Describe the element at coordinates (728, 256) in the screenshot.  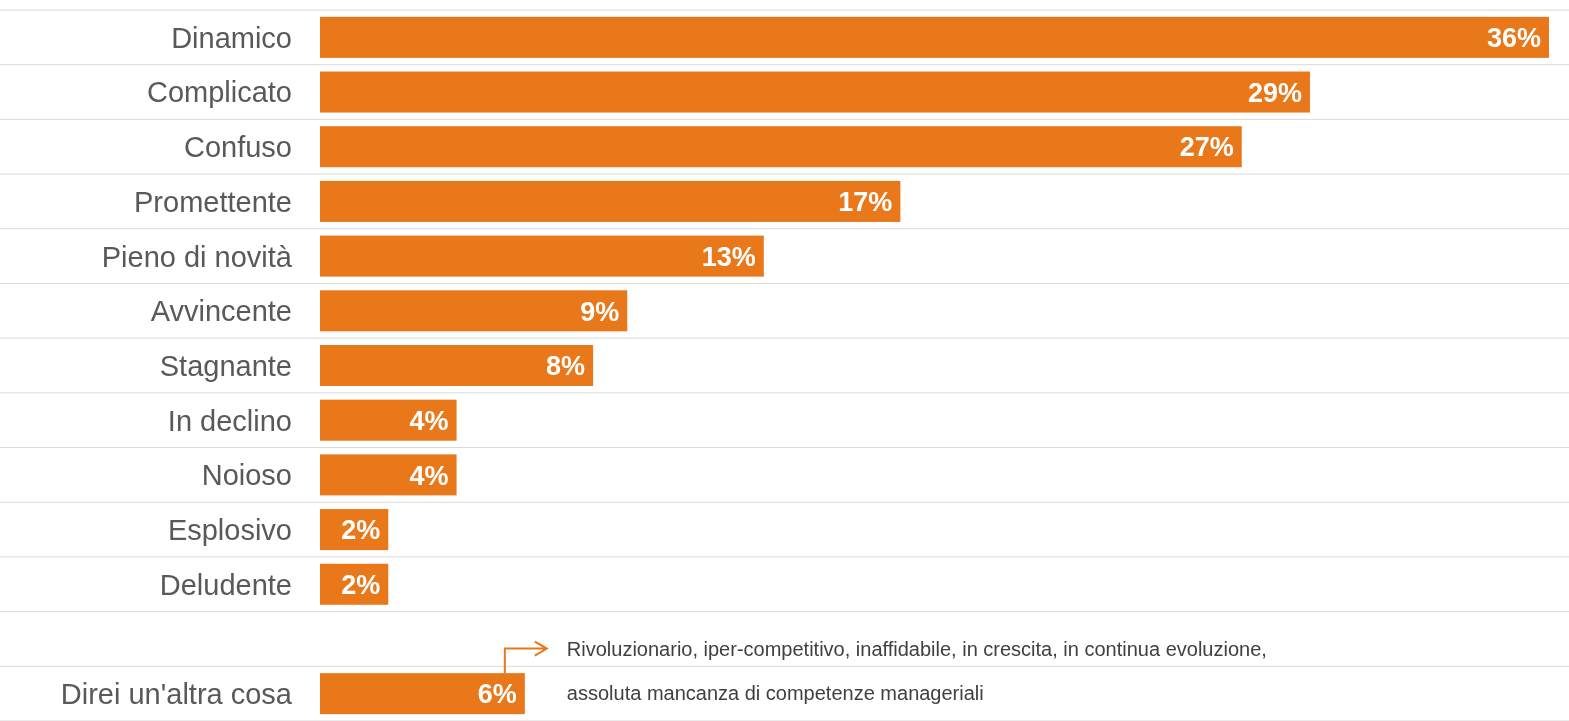
I see `data-label: 13%` at that location.